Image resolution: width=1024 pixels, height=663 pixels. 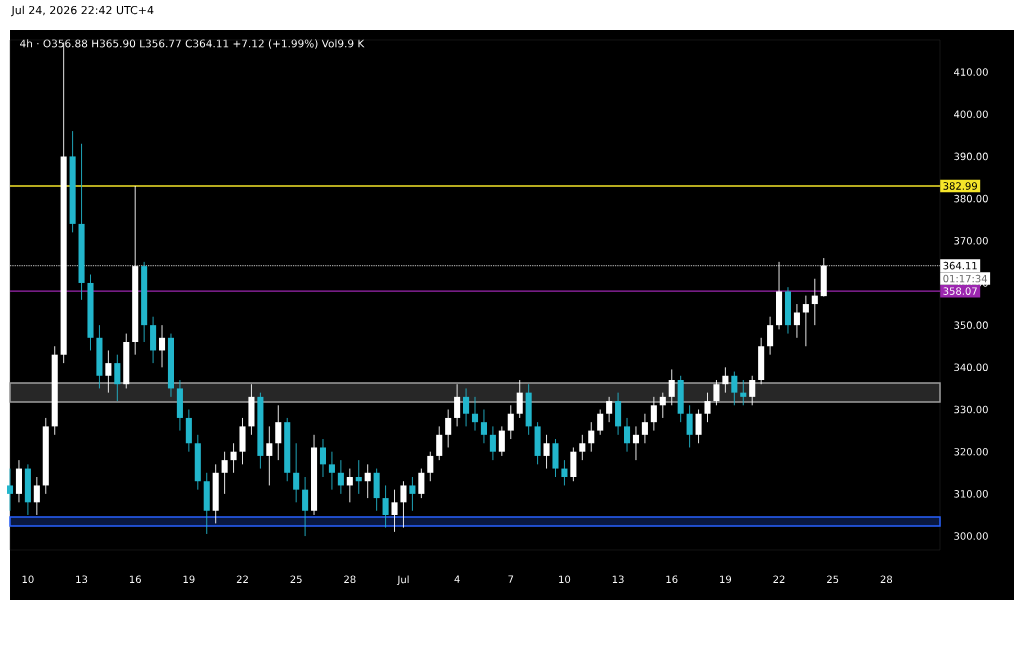 What do you see at coordinates (511, 579) in the screenshot?
I see `x-tick-label: 7` at bounding box center [511, 579].